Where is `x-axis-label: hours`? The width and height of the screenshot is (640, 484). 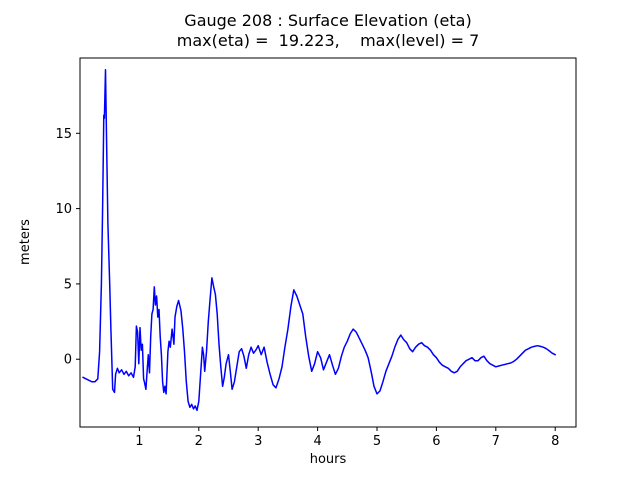
x-axis-label: hours is located at coordinates (328, 459).